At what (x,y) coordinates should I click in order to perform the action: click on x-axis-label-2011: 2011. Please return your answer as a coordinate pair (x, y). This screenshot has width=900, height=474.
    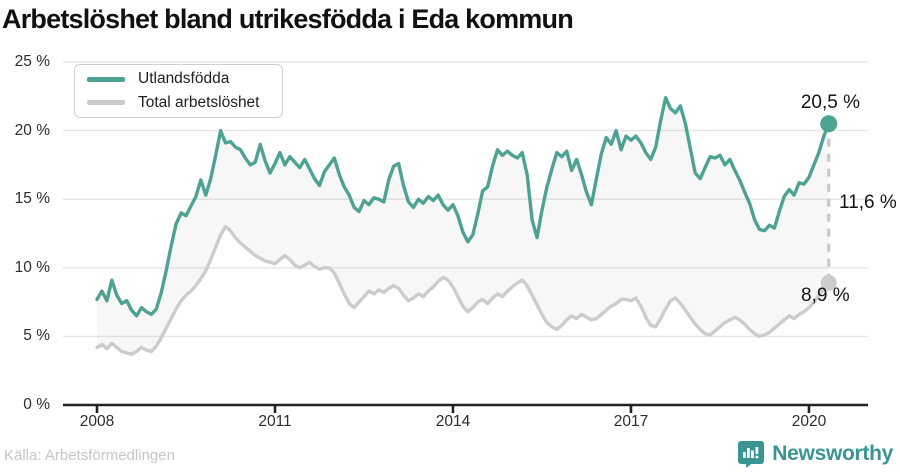
    Looking at the image, I should click on (275, 421).